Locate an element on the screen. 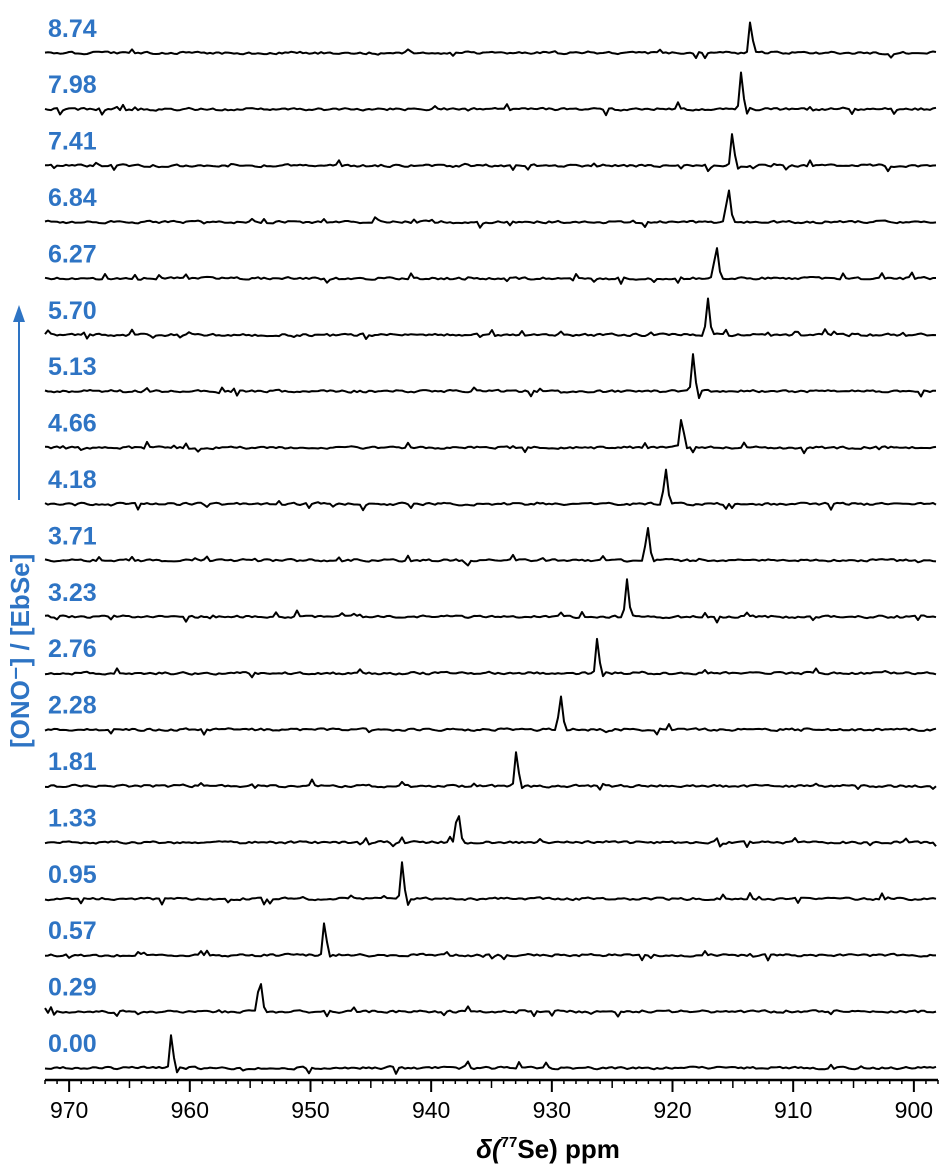  x-tick-label-960: 960 is located at coordinates (190, 1110).